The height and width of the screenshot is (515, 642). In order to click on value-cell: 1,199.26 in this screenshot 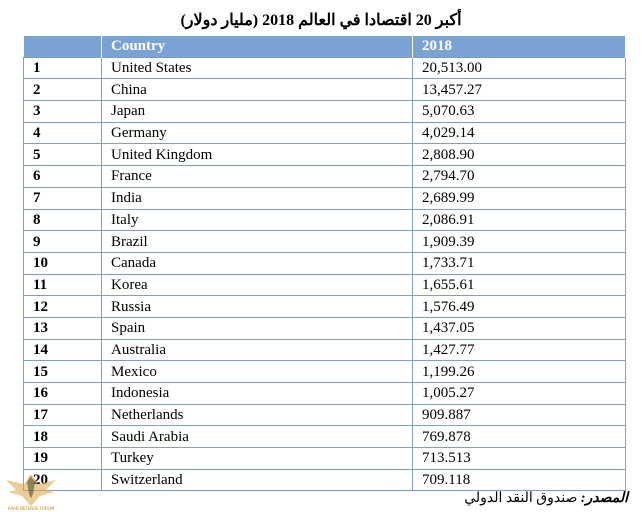, I will do `click(519, 371)`.